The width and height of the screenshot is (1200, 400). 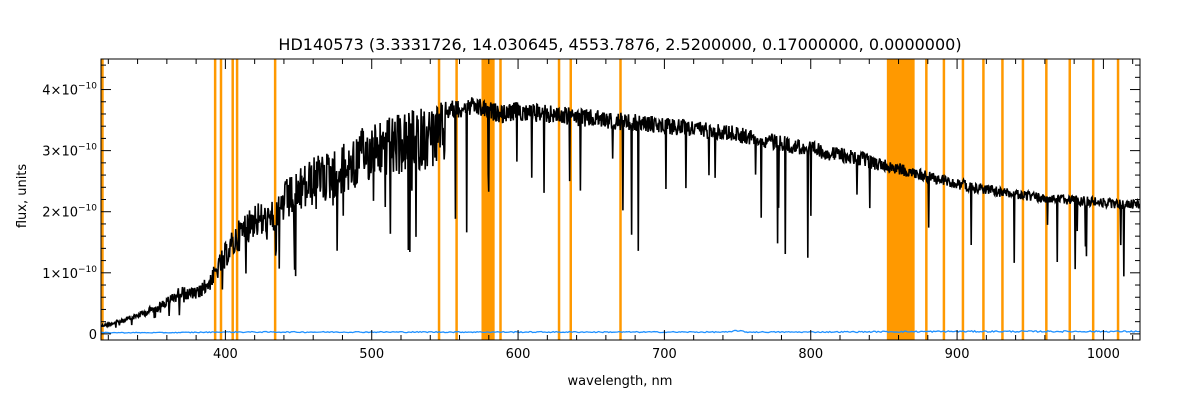 What do you see at coordinates (371, 354) in the screenshot?
I see `x-tick-label: 500` at bounding box center [371, 354].